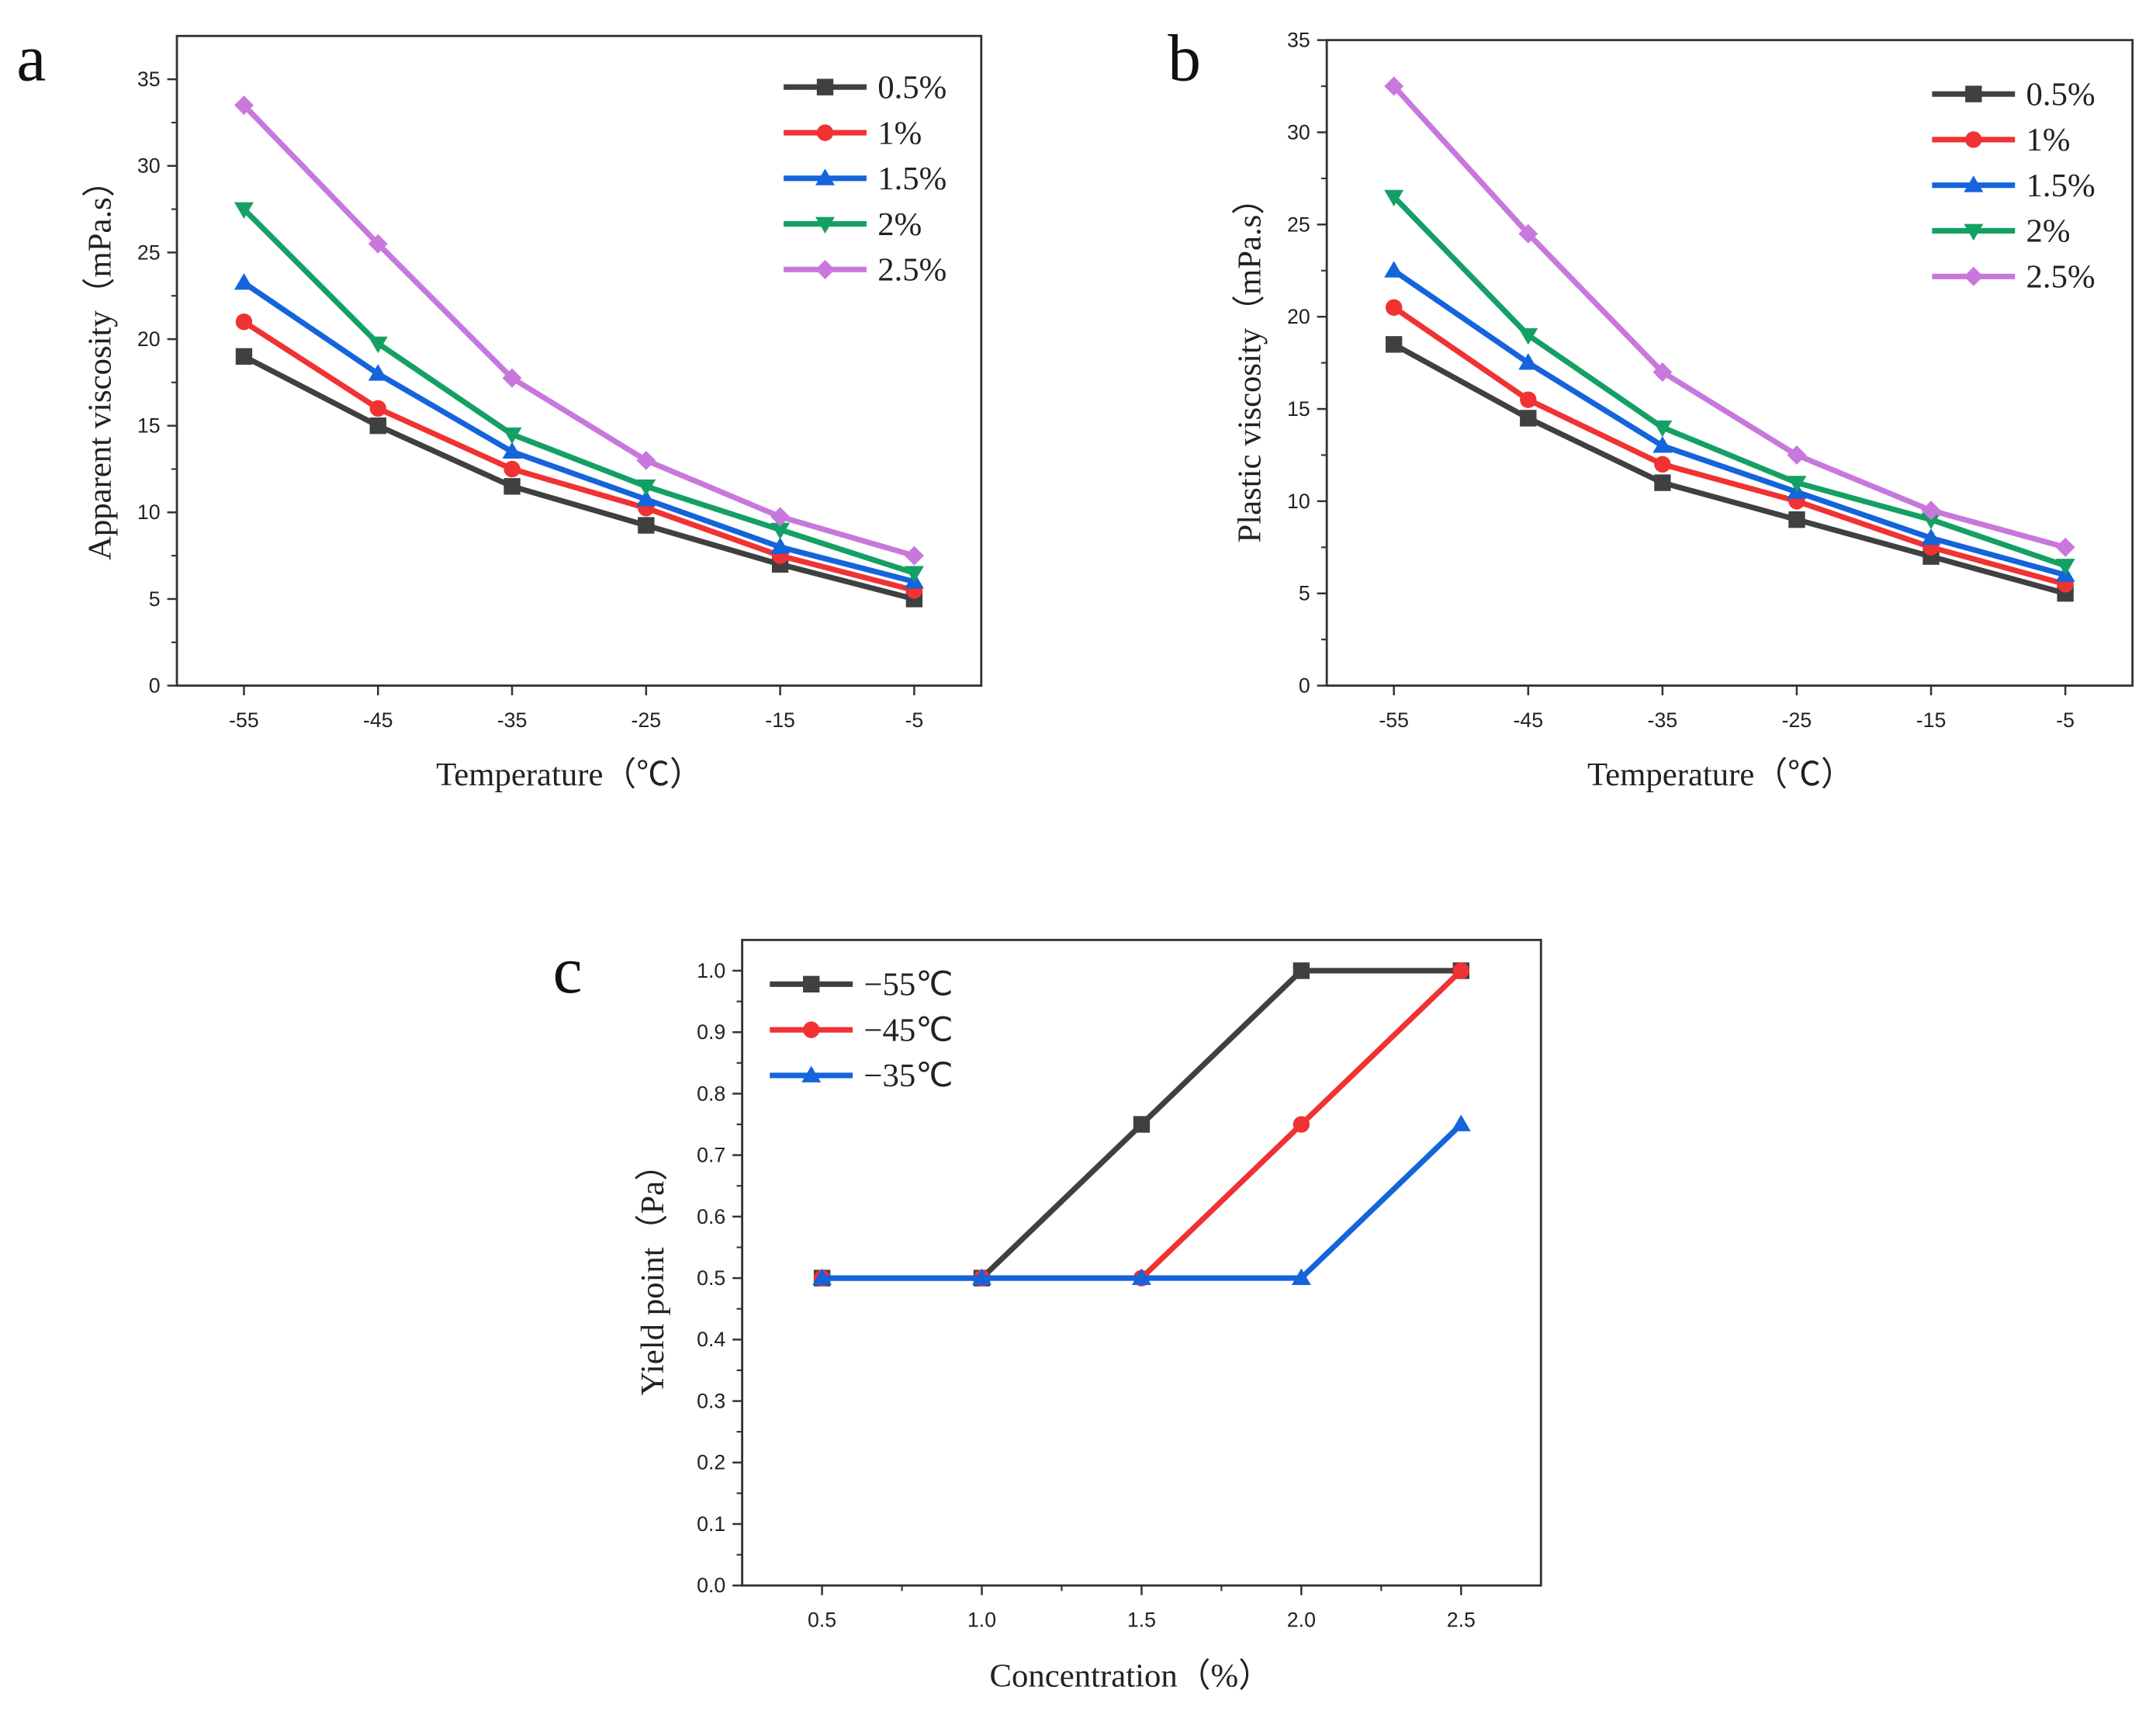 The width and height of the screenshot is (2156, 1711). Describe the element at coordinates (711, 1032) in the screenshot. I see `y-tick-label: 0.9` at that location.